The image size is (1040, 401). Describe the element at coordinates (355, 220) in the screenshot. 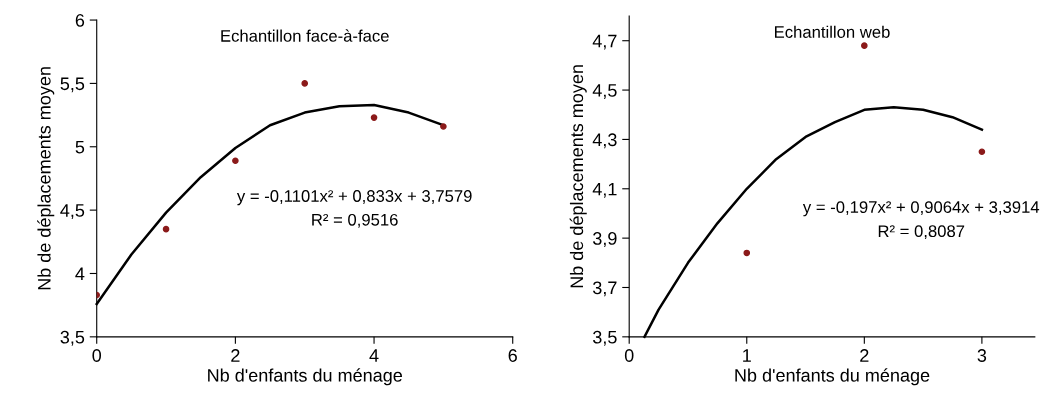

I see `annotation: R² = 0,9516` at that location.